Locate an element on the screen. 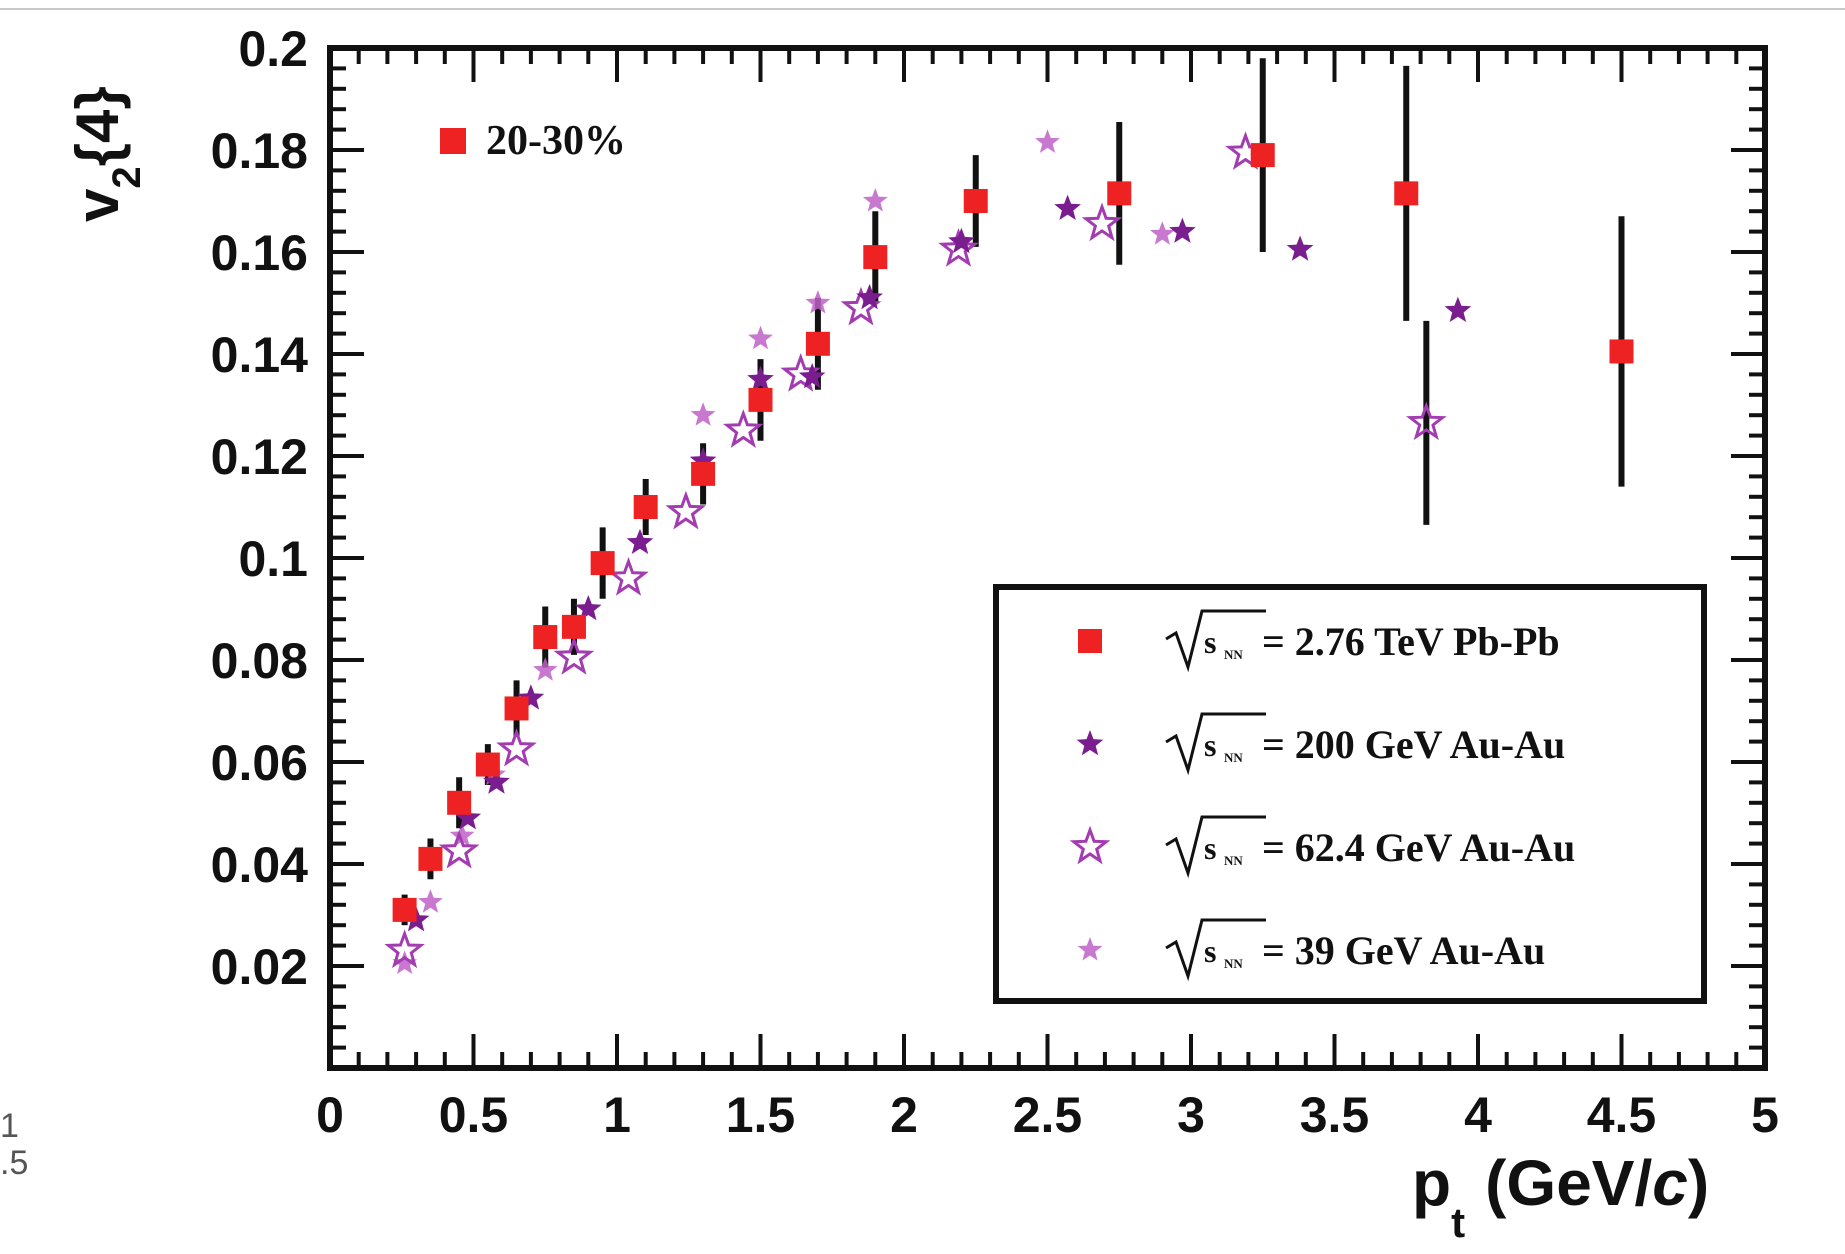 The width and height of the screenshot is (1845, 1254). x-axis-title-unit-close: ) is located at coordinates (1698, 1183).